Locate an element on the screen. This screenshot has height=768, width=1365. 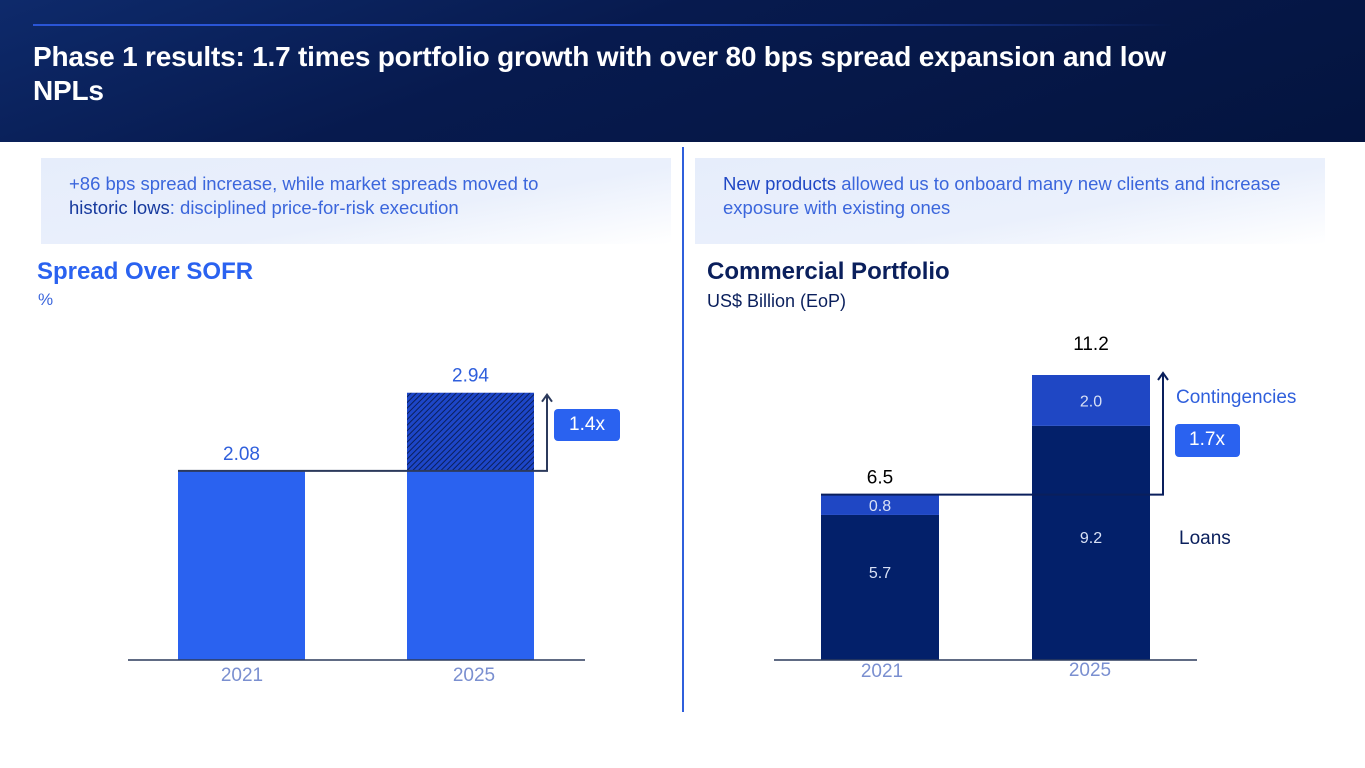
portfolio-loans-label-2021: 5.7 is located at coordinates (880, 573).